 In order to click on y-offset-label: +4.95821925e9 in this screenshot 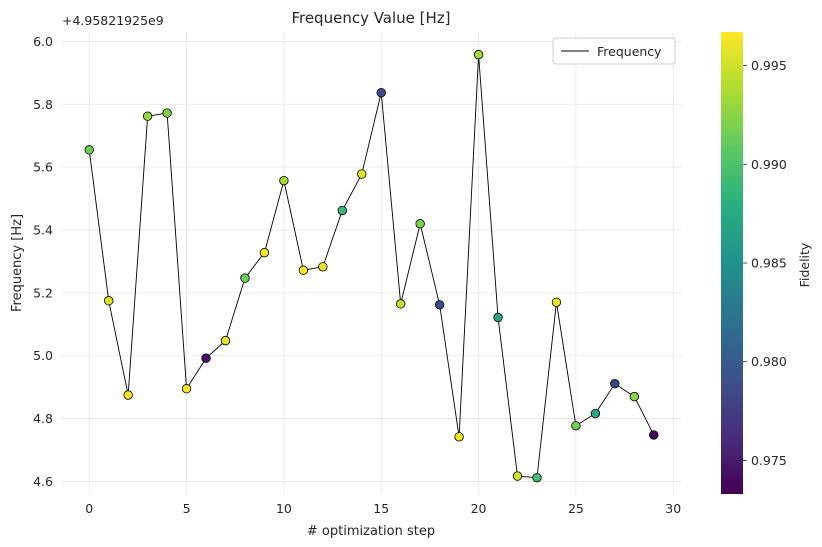, I will do `click(113, 20)`.